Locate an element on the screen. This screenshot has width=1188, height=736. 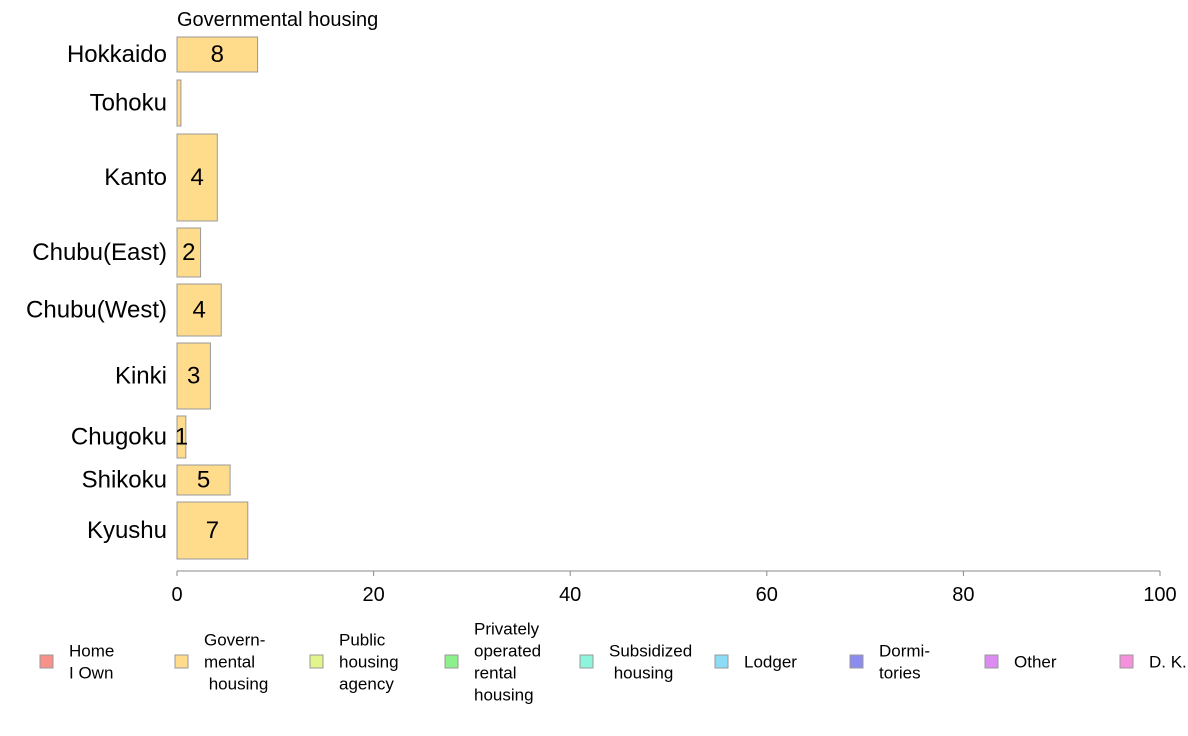
bar-chubu-west is located at coordinates (199, 310).